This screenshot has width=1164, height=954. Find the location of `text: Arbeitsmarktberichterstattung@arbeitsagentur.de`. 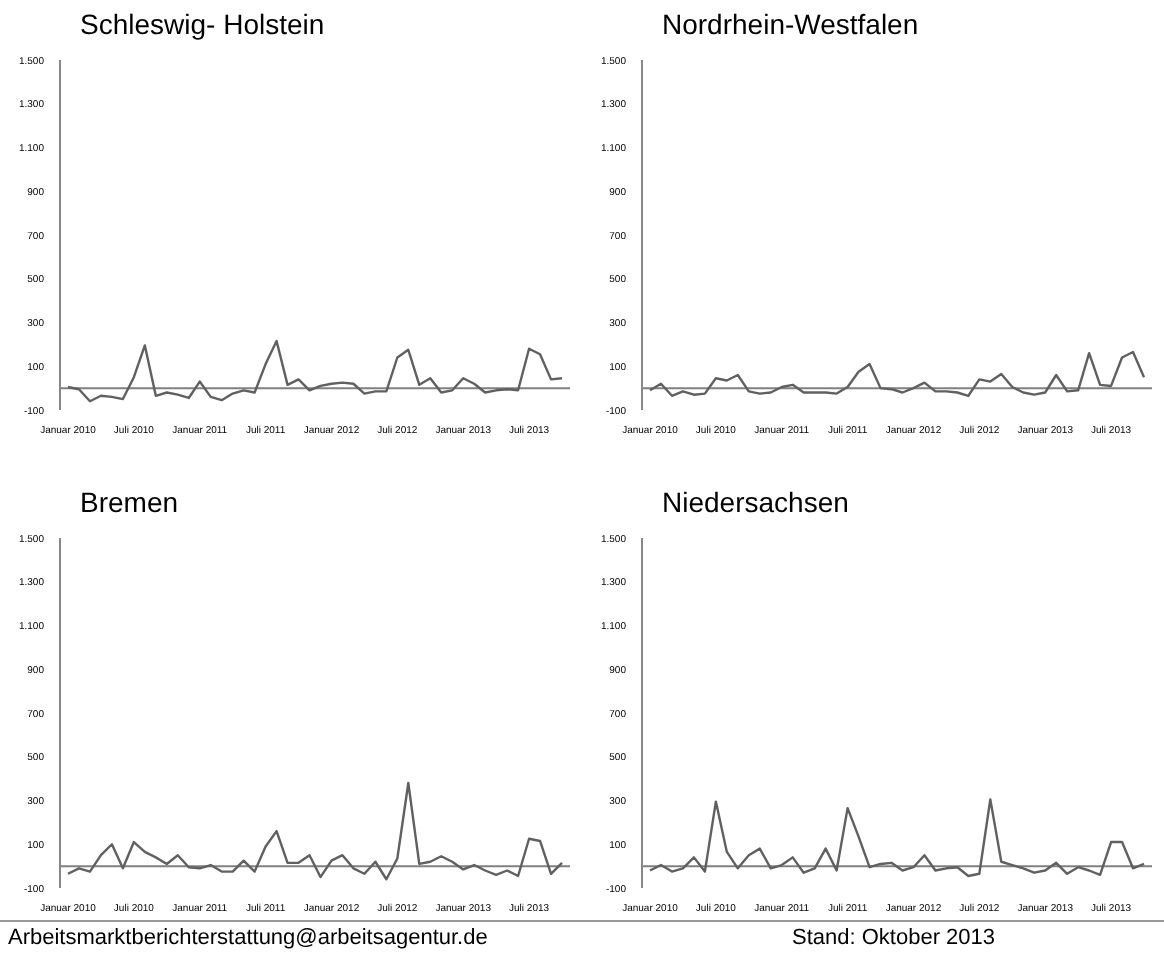

text: Arbeitsmarktberichterstattung@arbeitsagentur.de is located at coordinates (248, 938).